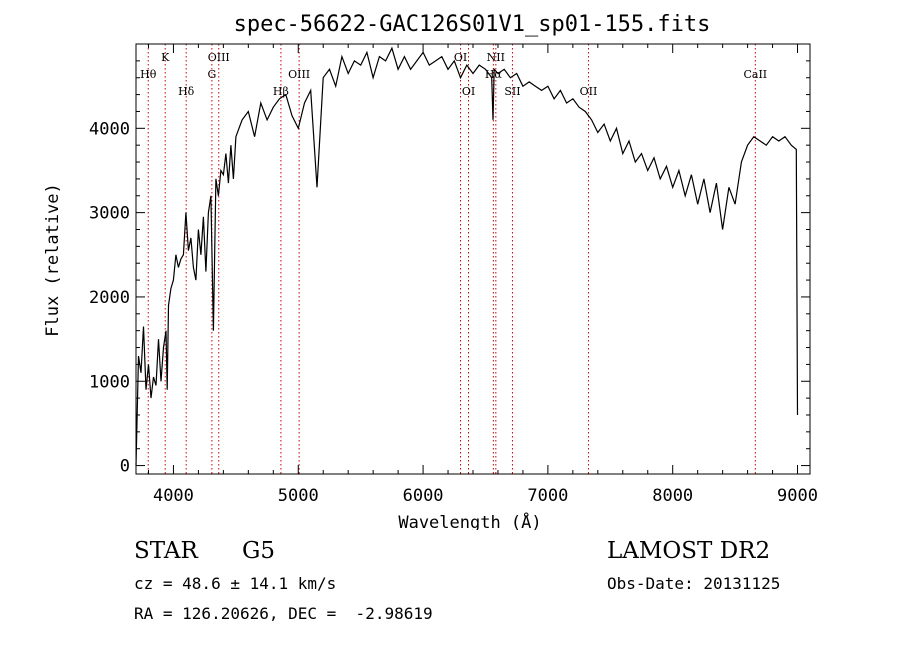  What do you see at coordinates (166, 551) in the screenshot?
I see `object-type: STAR` at bounding box center [166, 551].